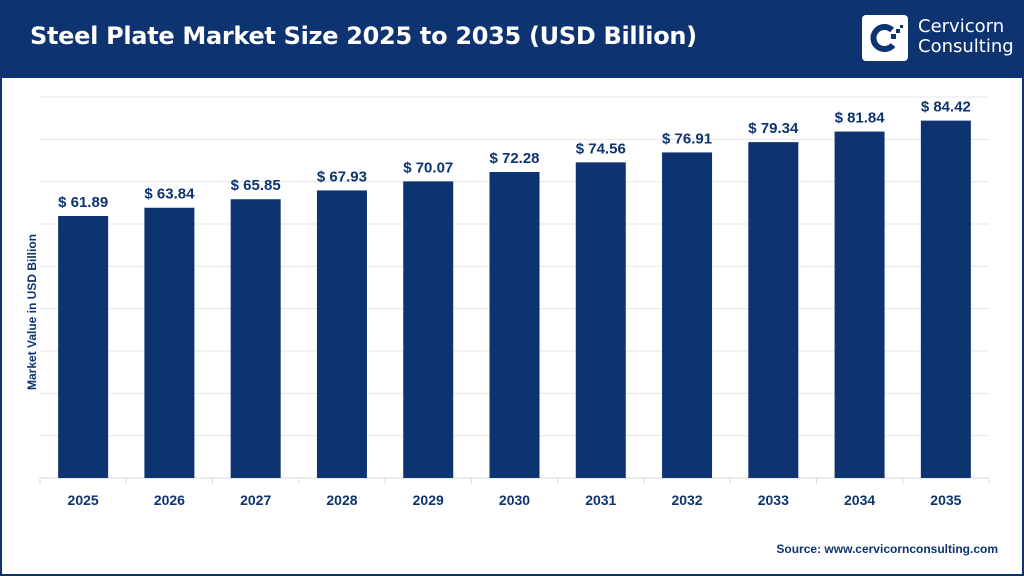  Describe the element at coordinates (966, 46) in the screenshot. I see `logo-line-2: Consulting` at that location.